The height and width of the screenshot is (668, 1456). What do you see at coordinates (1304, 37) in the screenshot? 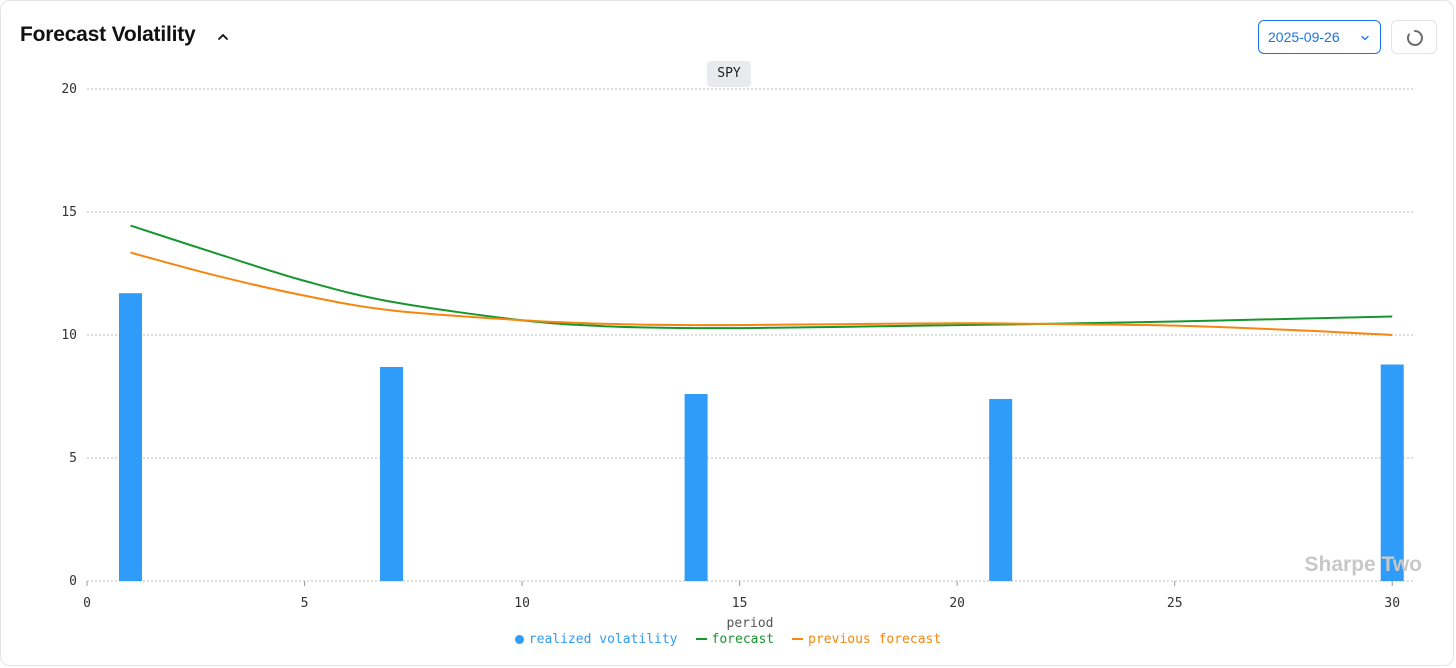
I see `date-select-value: 2025-09-26` at bounding box center [1304, 37].